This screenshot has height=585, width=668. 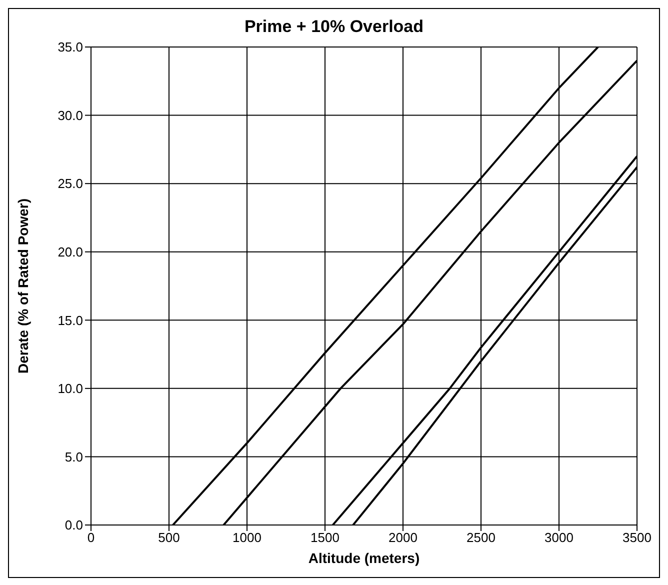 What do you see at coordinates (70, 115) in the screenshot?
I see `y-tick-label: 30.0` at bounding box center [70, 115].